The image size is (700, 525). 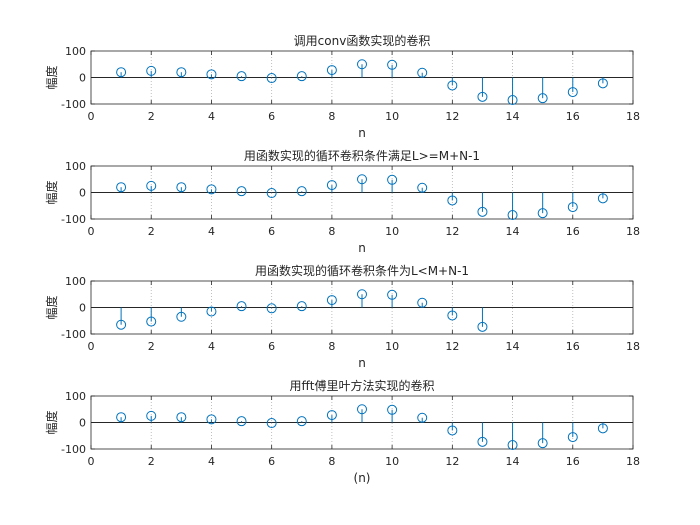 What do you see at coordinates (362, 40) in the screenshot?
I see `chart-title: 调用conv函数实现的卷积` at bounding box center [362, 40].